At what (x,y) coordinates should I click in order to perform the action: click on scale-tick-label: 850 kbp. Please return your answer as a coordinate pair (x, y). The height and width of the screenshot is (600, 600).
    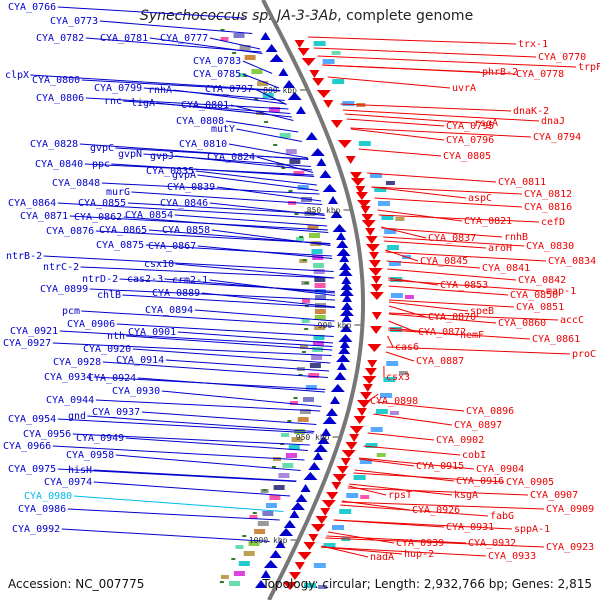
    Looking at the image, I should click on (324, 210).